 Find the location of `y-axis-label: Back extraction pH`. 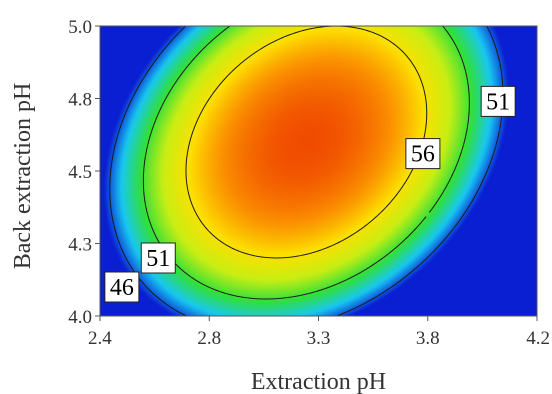

y-axis-label: Back extraction pH is located at coordinates (23, 176).